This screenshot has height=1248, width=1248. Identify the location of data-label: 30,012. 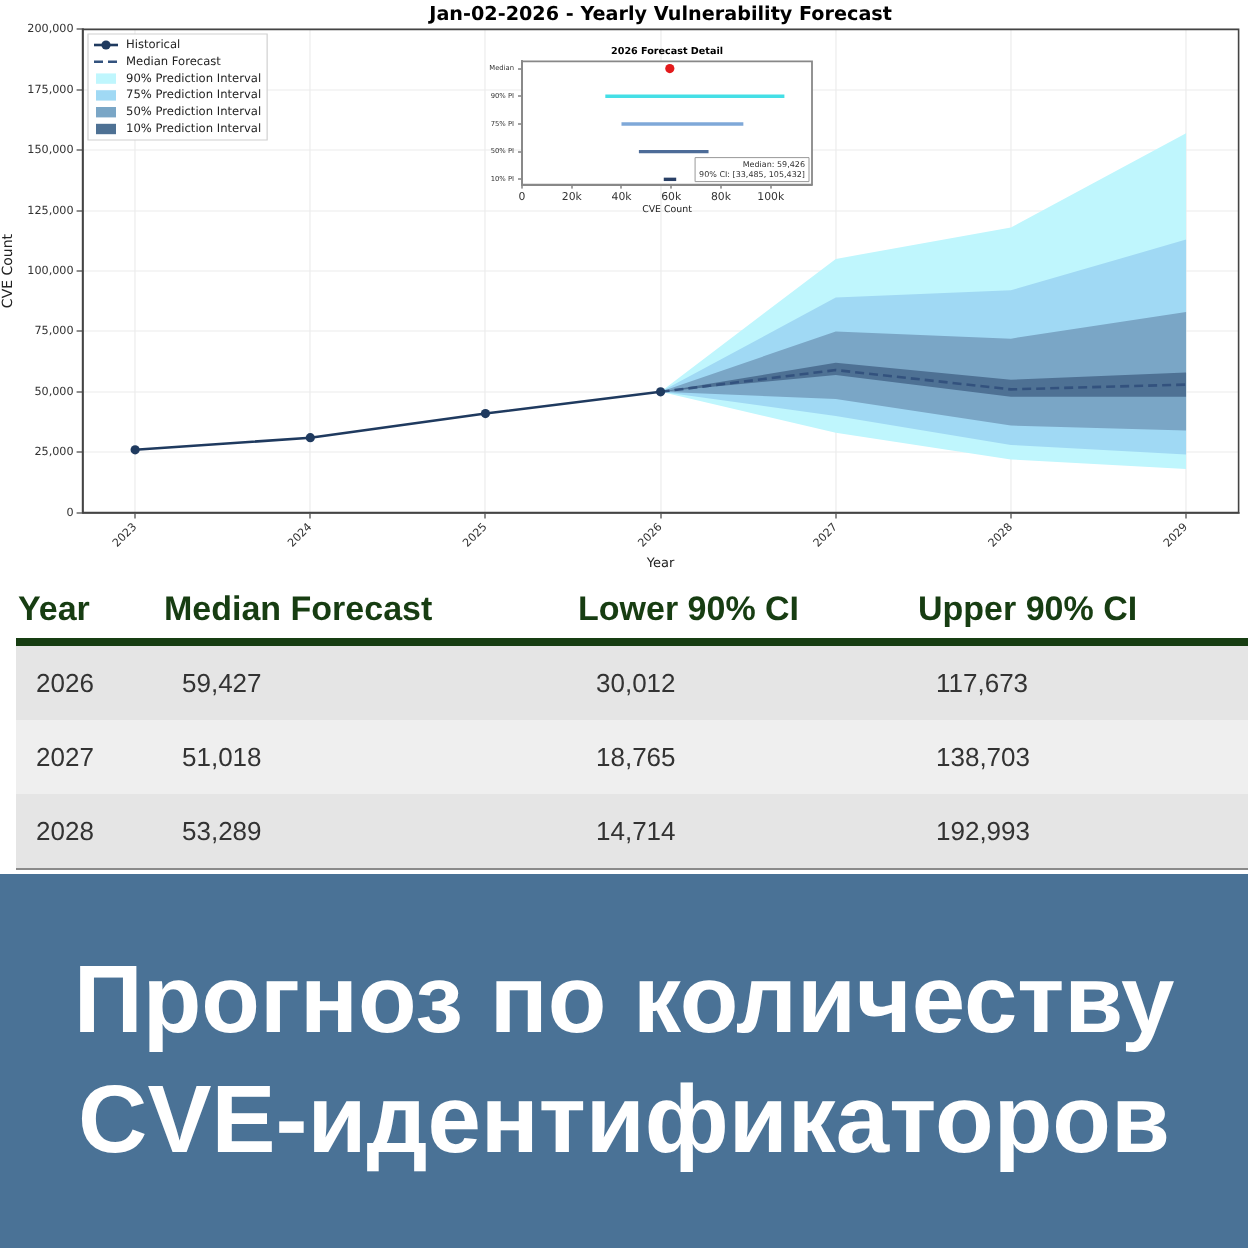
(746, 681).